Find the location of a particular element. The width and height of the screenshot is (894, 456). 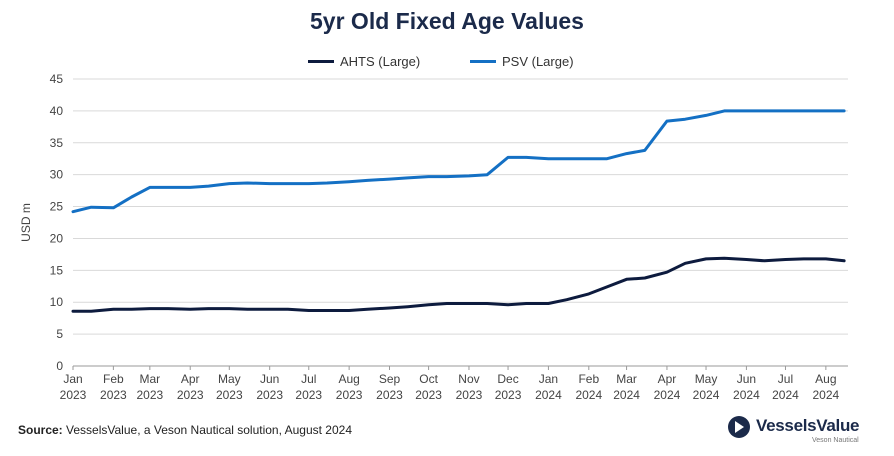

x-tick-month: Nov is located at coordinates (468, 379).